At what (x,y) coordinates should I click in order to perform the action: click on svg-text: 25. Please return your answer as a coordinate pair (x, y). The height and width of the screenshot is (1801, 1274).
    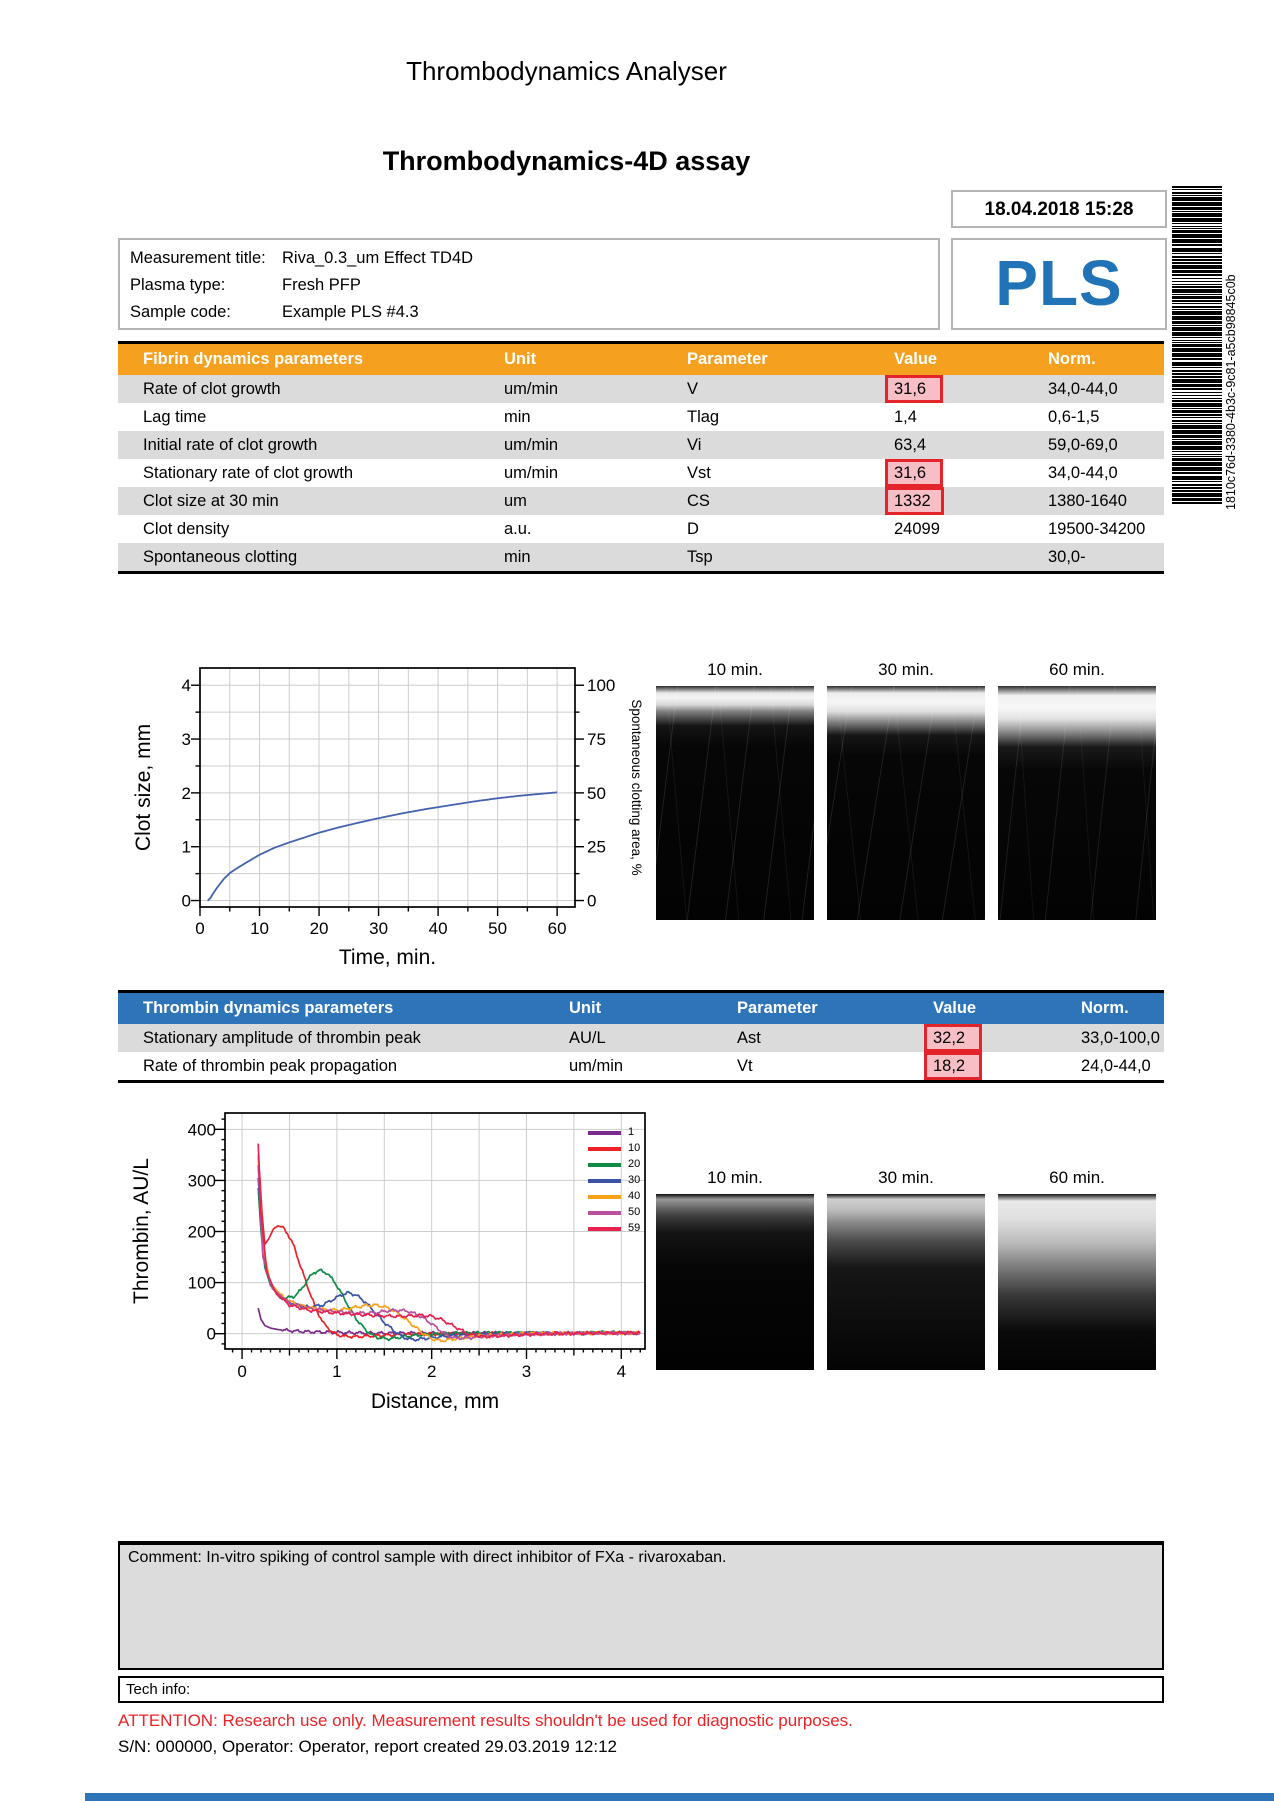
    Looking at the image, I should click on (596, 847).